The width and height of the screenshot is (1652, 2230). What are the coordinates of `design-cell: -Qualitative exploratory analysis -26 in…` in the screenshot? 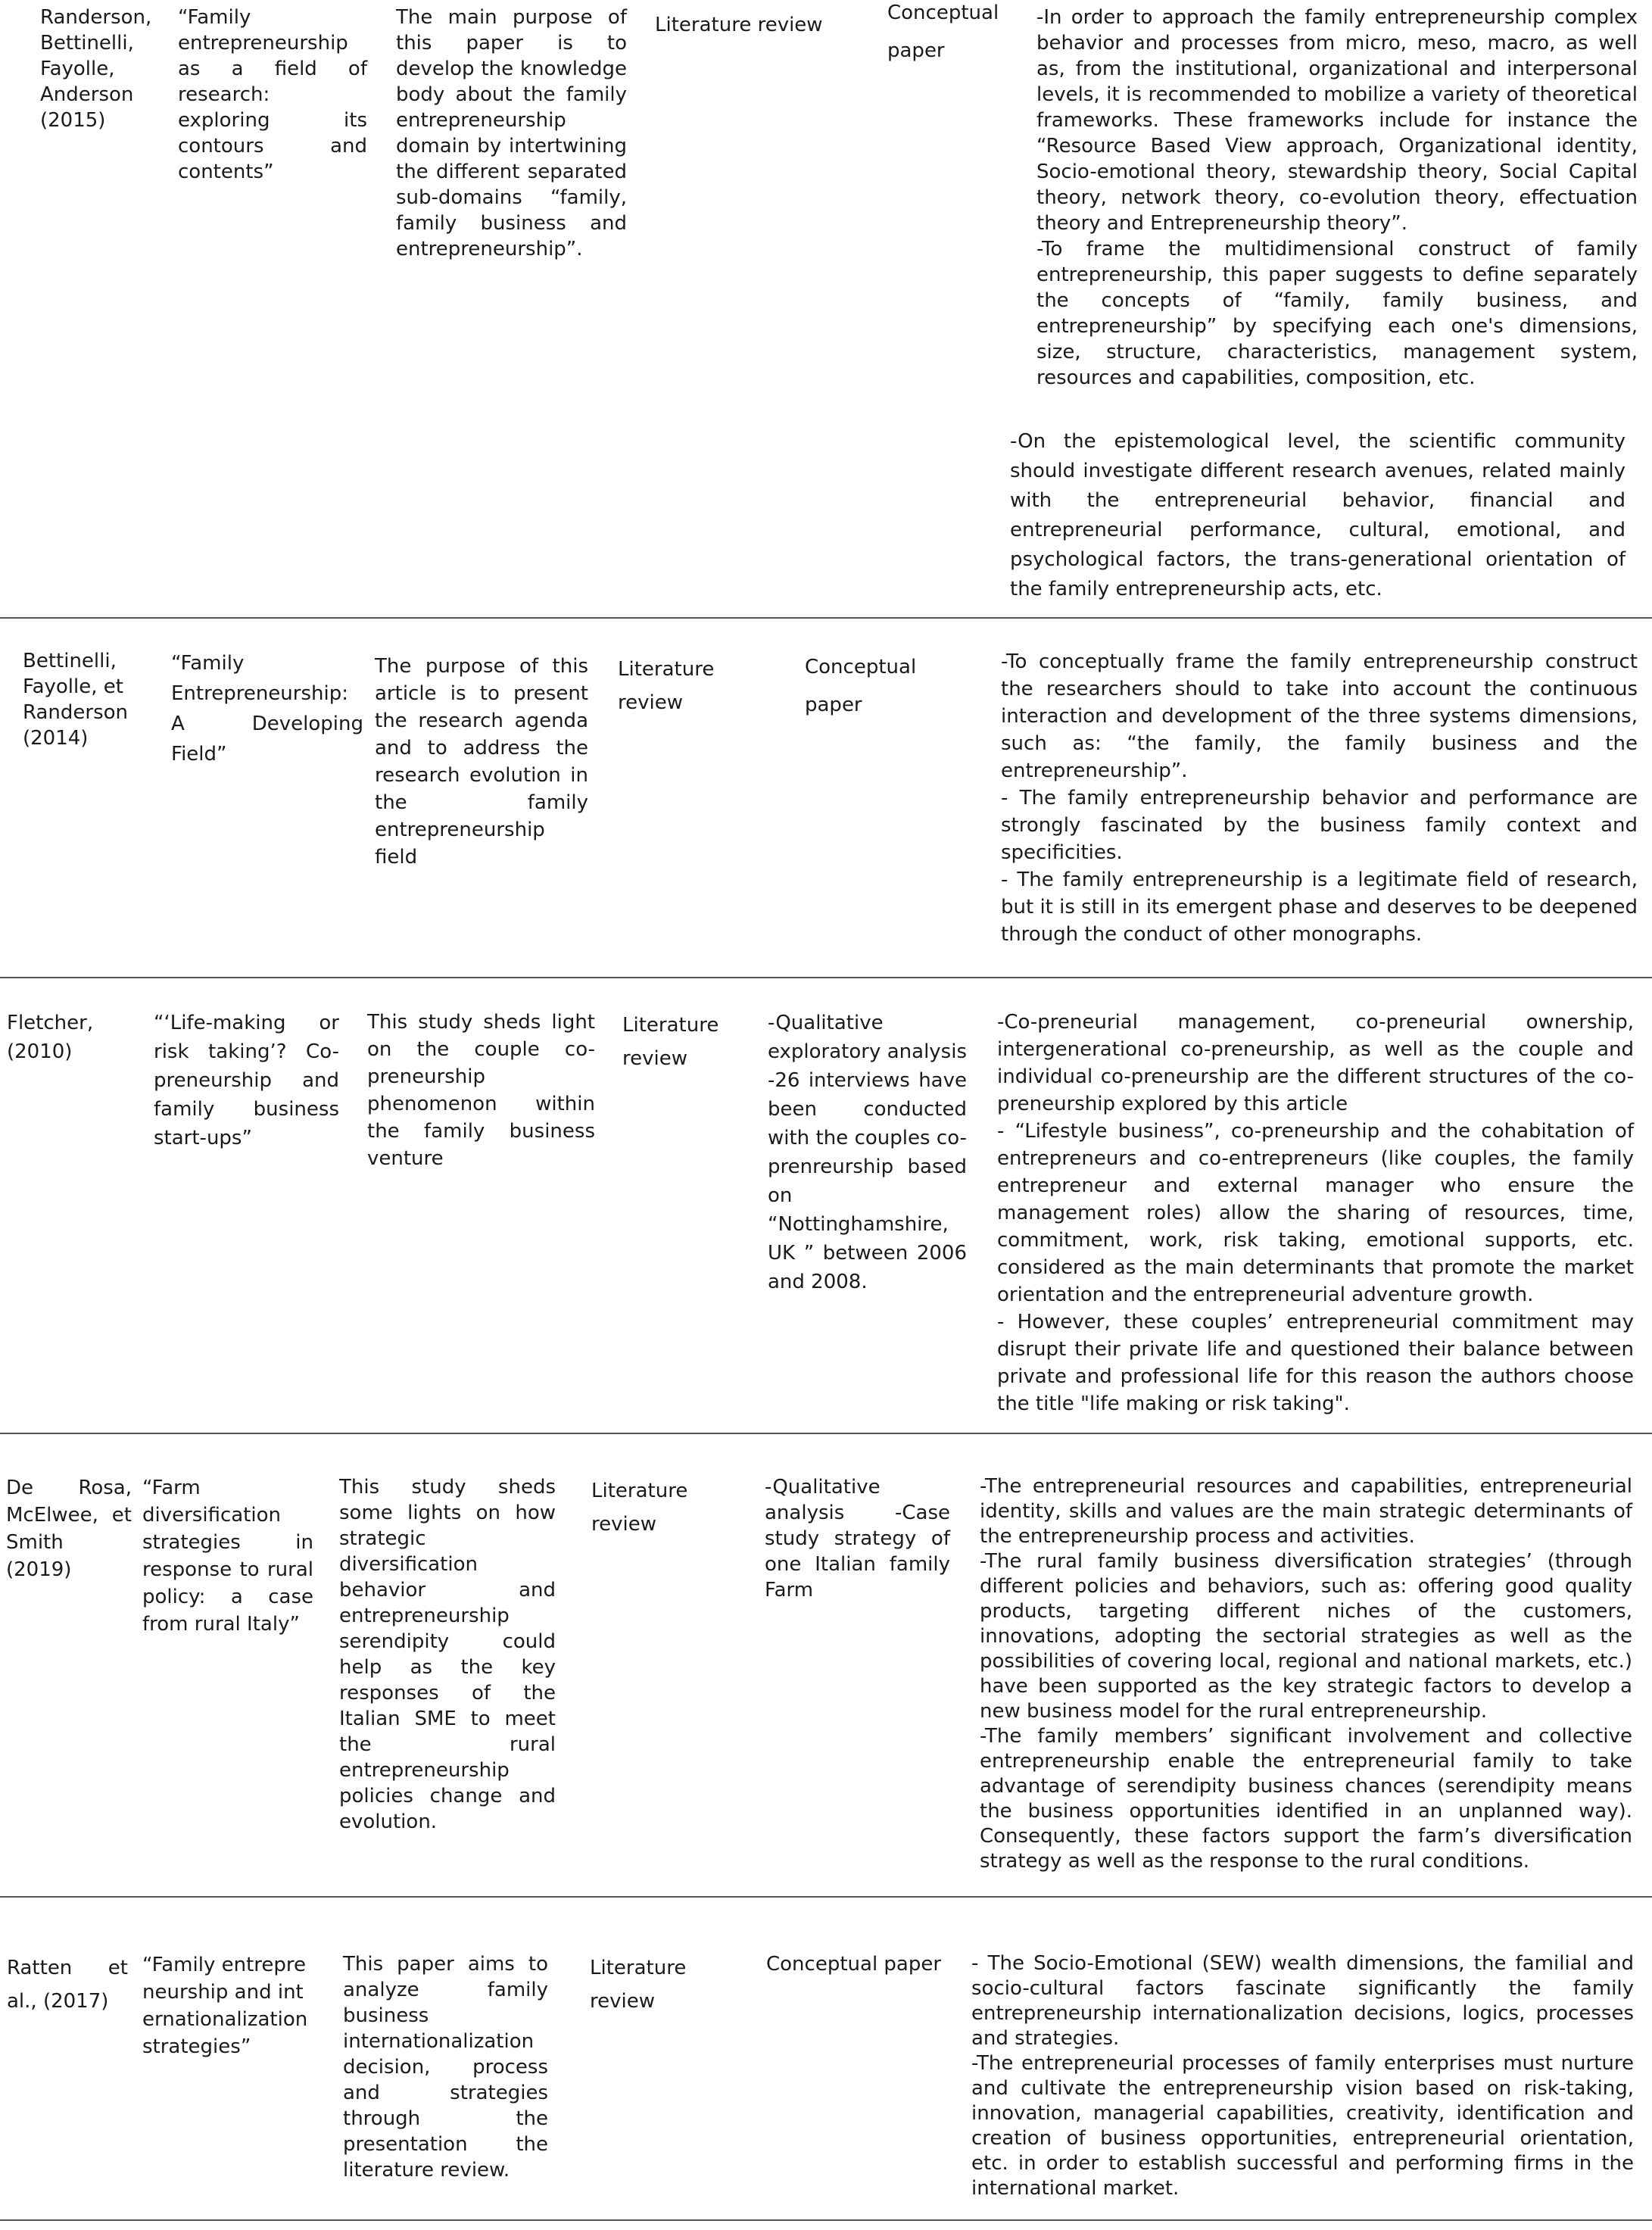 It's located at (867, 1152).